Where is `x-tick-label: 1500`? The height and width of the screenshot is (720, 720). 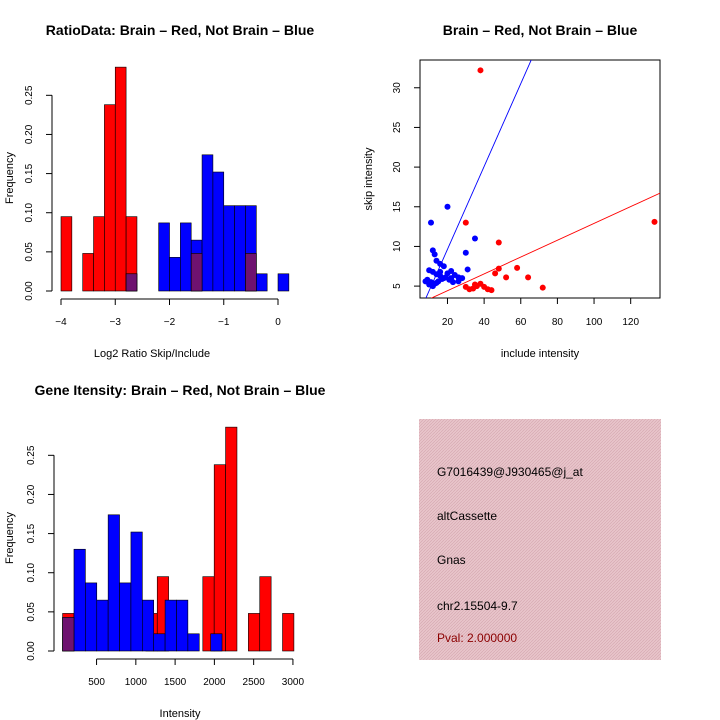
x-tick-label: 1500 is located at coordinates (175, 682).